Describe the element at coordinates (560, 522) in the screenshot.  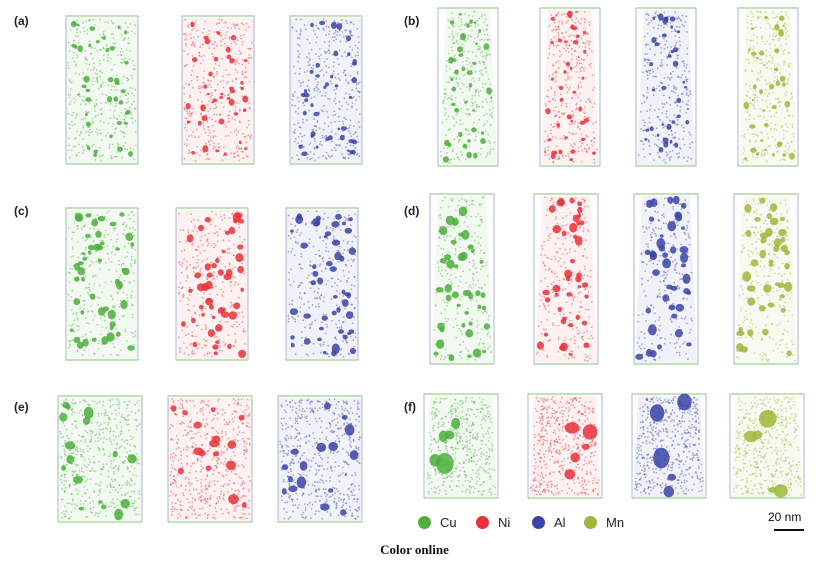
I see `legend-label-al: Al` at that location.